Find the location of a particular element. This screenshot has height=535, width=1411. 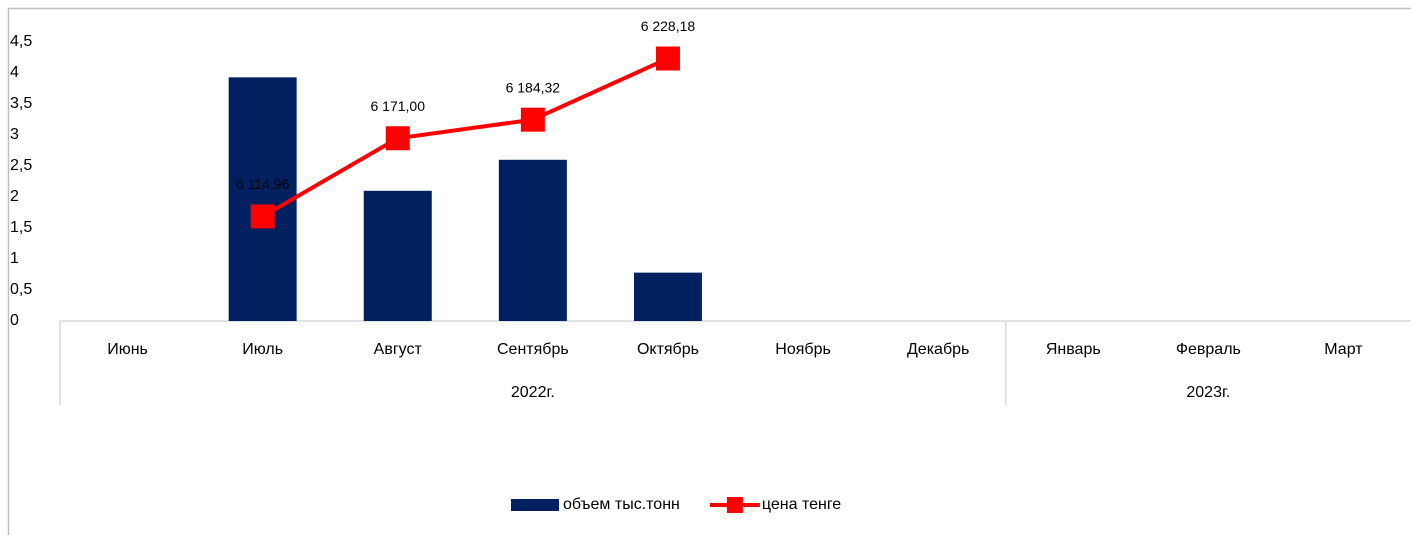

y-tick-label: 4 is located at coordinates (14, 72).